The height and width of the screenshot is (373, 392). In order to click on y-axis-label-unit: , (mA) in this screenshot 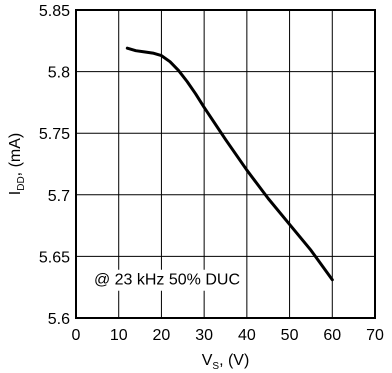, I will do `click(15, 155)`.